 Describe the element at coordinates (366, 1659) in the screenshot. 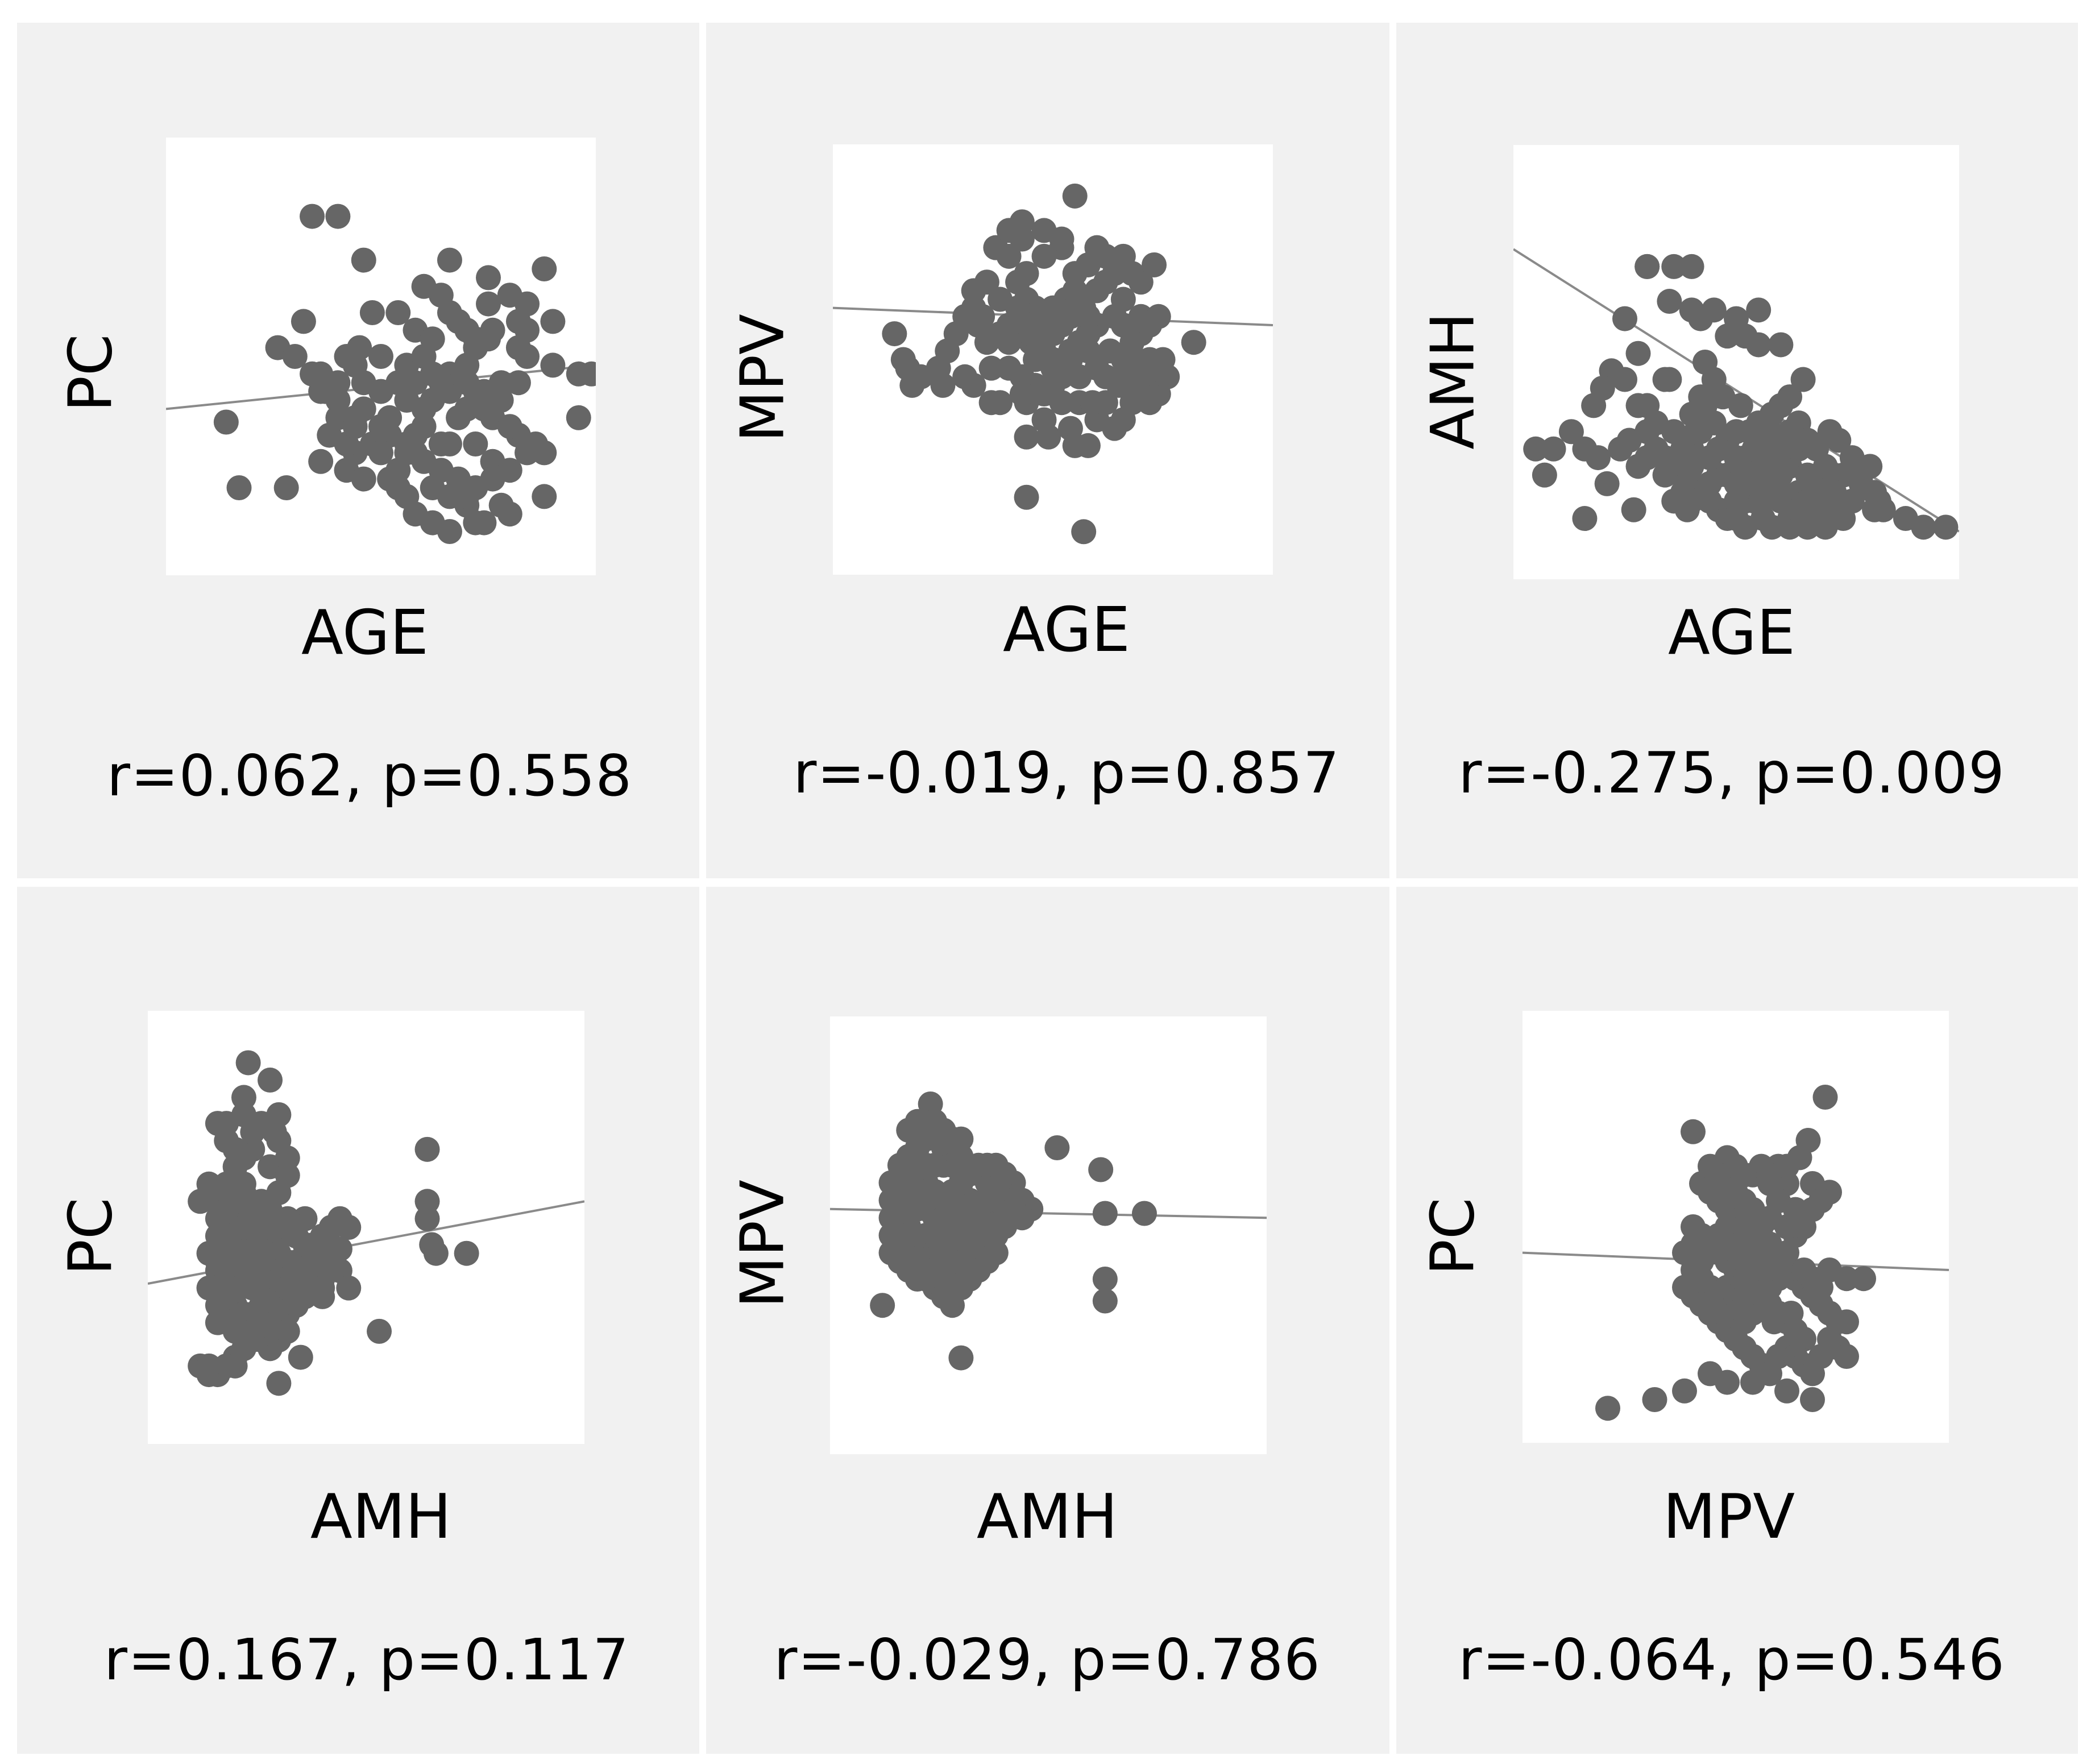

I see `correlation-stats: r=0.167, p=0.117` at that location.